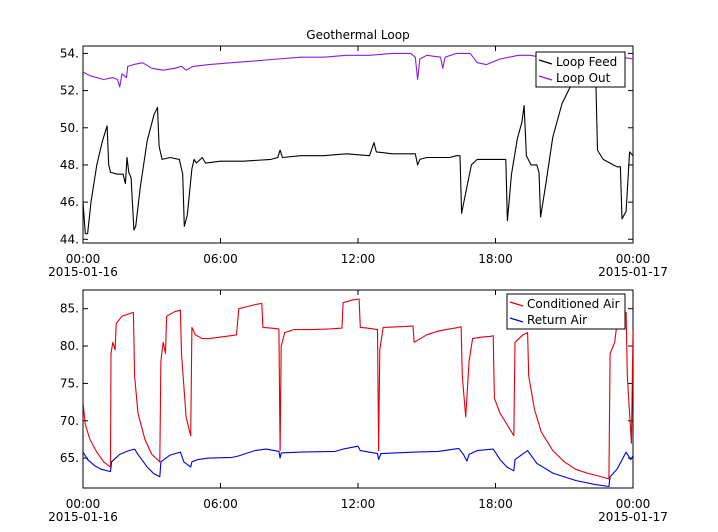 The height and width of the screenshot is (532, 718). What do you see at coordinates (69, 202) in the screenshot?
I see `y-tick-label: 46.` at bounding box center [69, 202].